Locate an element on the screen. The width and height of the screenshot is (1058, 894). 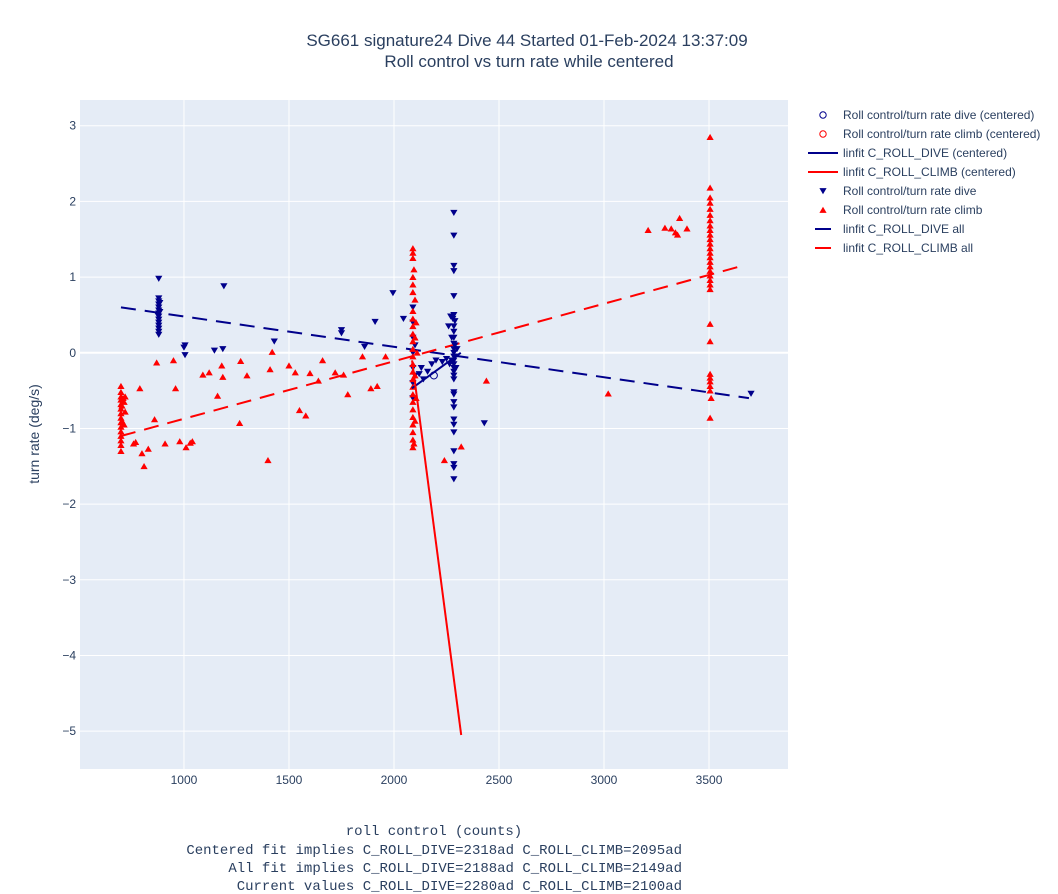
legend-item: linfit C_ROLL_CLIMB all is located at coordinates (894, 248).